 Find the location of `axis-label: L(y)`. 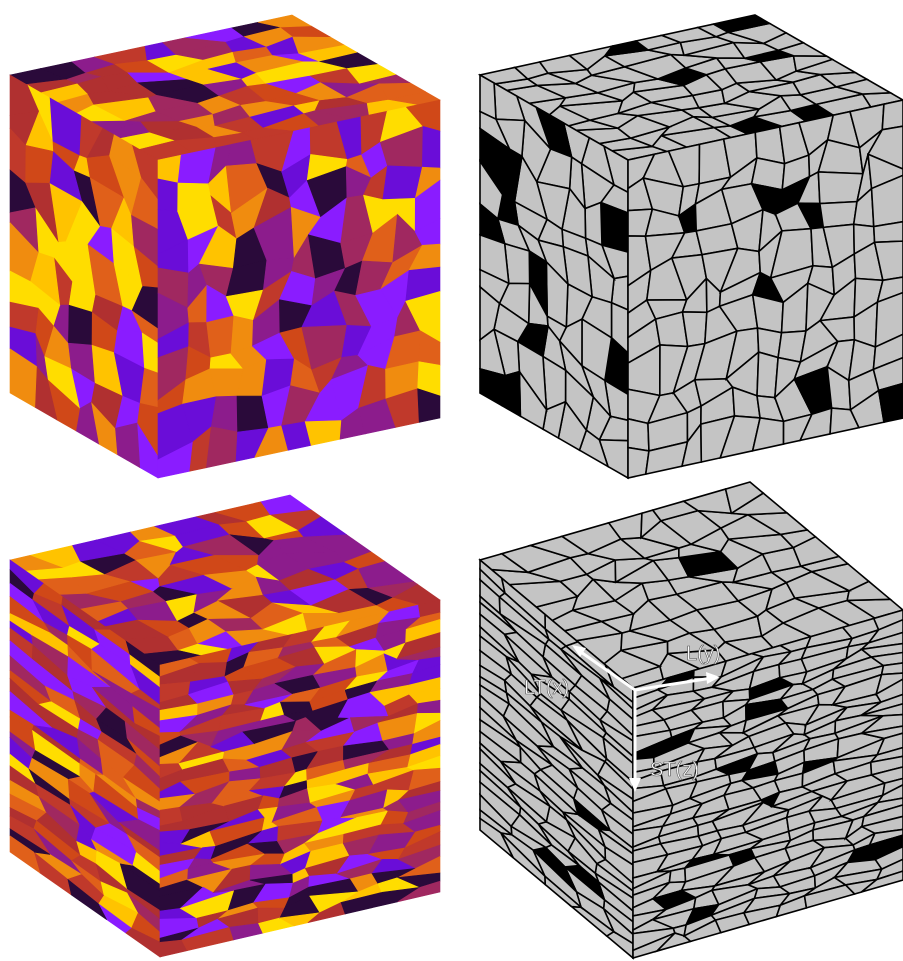

axis-label: L(y) is located at coordinates (703, 654).